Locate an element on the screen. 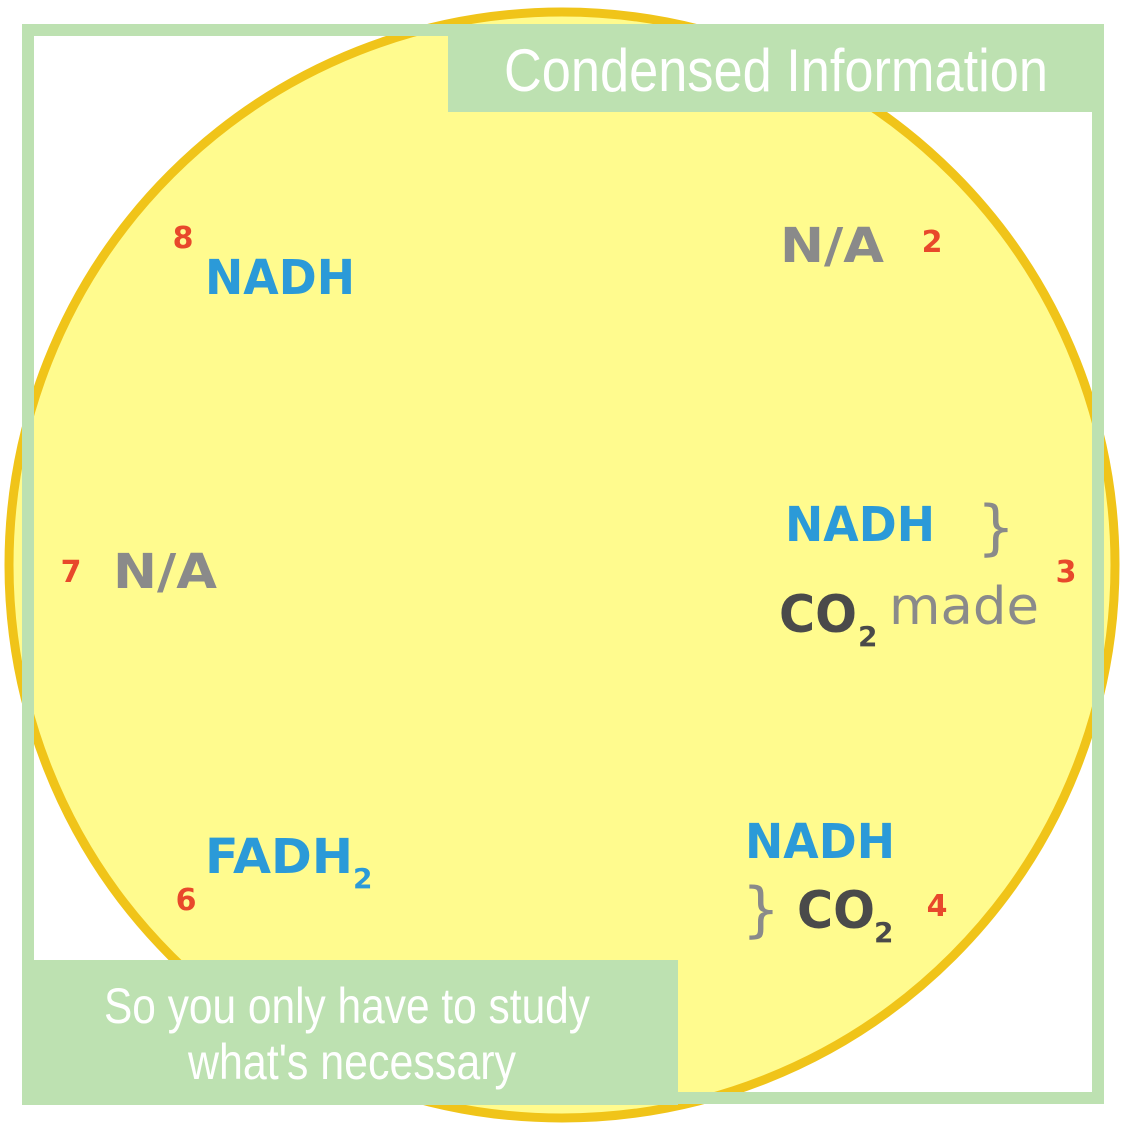 The height and width of the screenshot is (1125, 1125). step-7-number: 7 is located at coordinates (71, 572).